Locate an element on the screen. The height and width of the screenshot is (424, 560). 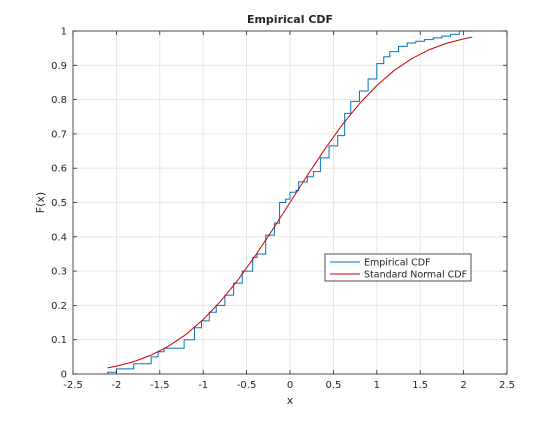
x-tick-label-2-5: 2.5 is located at coordinates (507, 385).